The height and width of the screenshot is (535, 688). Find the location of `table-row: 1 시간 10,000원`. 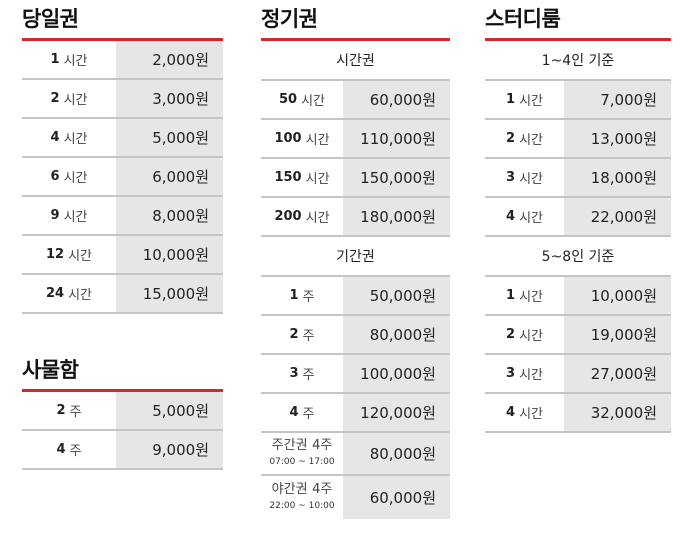

table-row: 1 시간 10,000원 is located at coordinates (578, 296).